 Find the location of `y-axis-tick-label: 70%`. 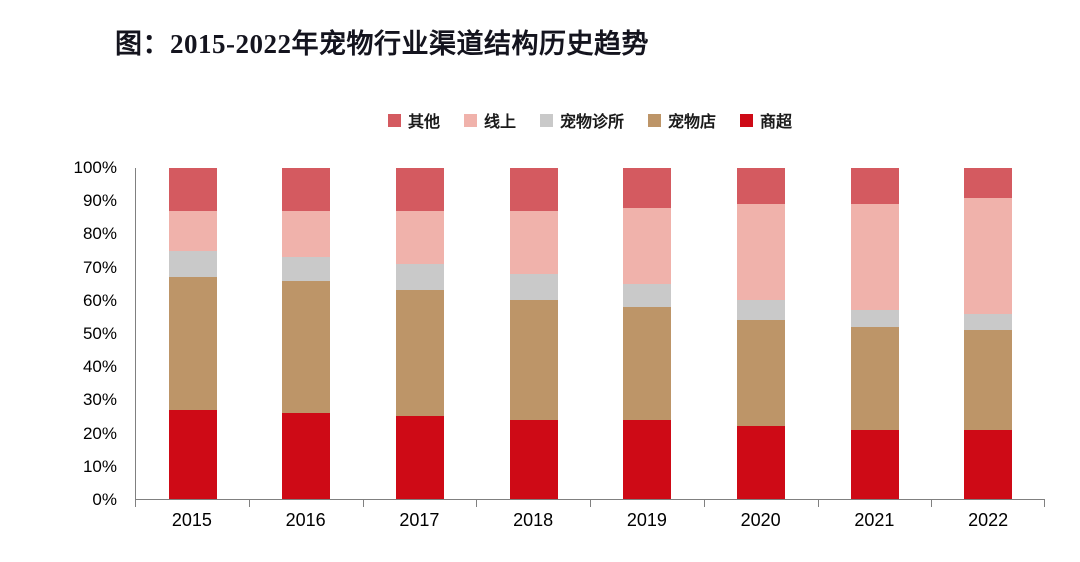

y-axis-tick-label: 70% is located at coordinates (99, 267).